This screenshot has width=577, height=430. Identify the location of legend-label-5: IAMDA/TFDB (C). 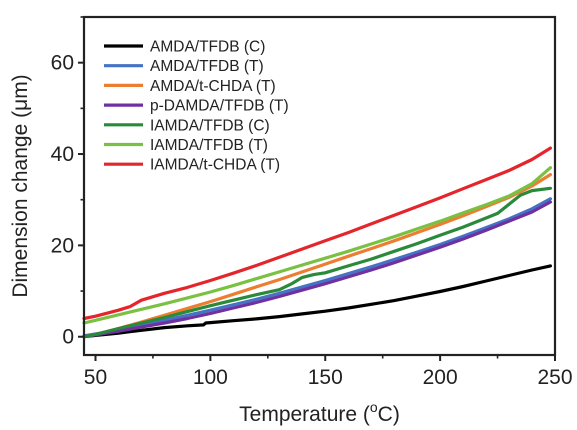
(210, 125).